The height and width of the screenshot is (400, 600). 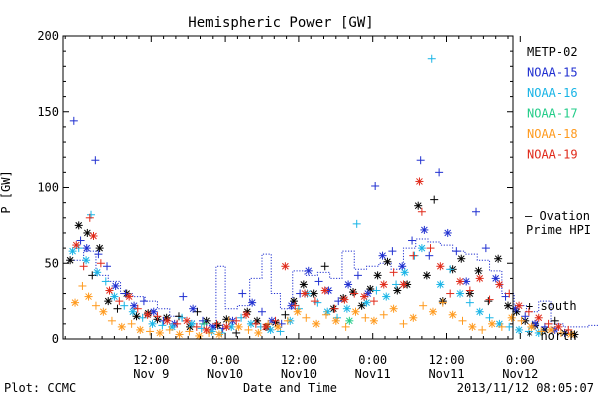 I want to click on legend-entry: NOAA-15, so click(x=552, y=73).